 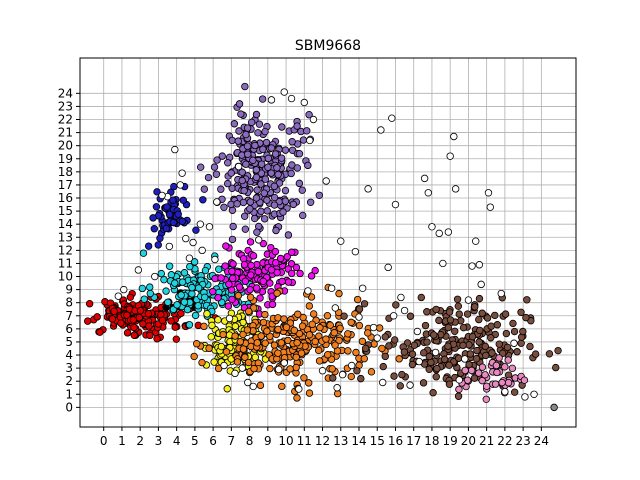 What do you see at coordinates (195, 441) in the screenshot?
I see `x-tick-label: 5` at bounding box center [195, 441].